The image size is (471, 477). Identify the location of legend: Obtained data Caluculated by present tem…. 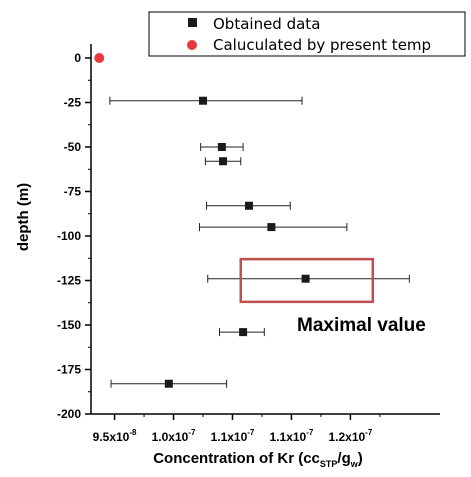
(307, 34).